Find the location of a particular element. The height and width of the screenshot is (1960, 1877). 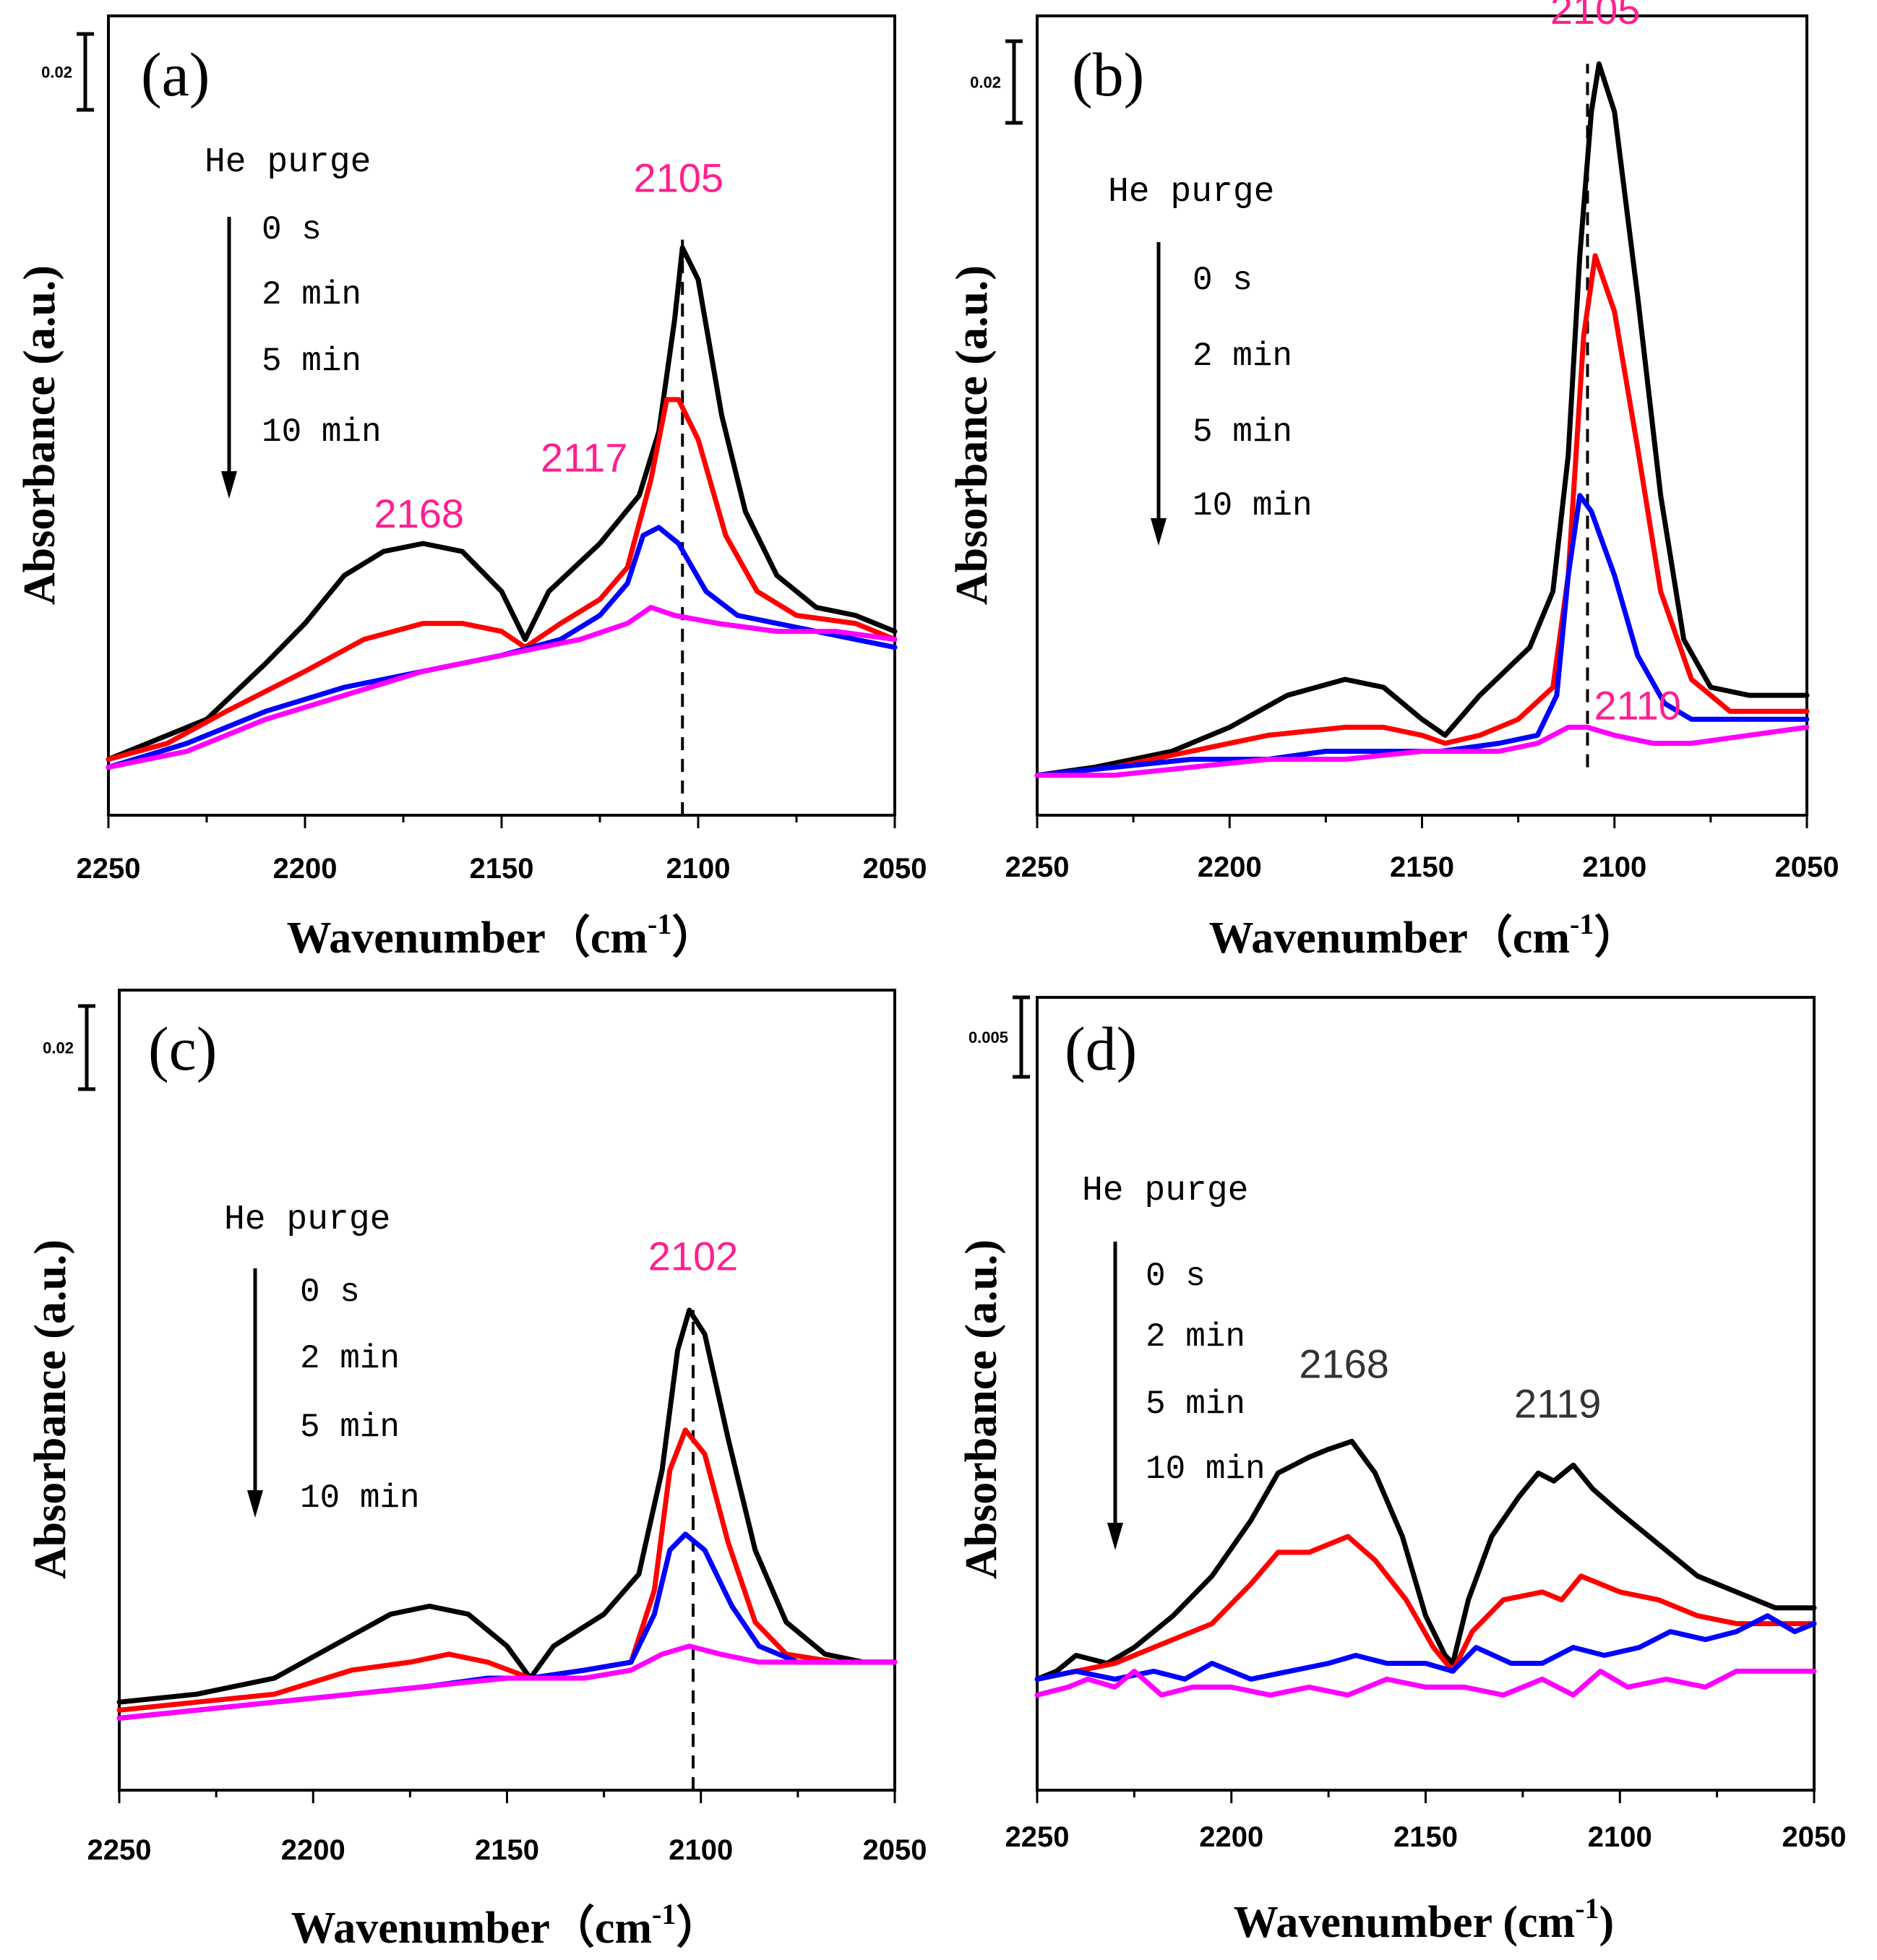

legend-entry-c-0: 0 s is located at coordinates (330, 1292).